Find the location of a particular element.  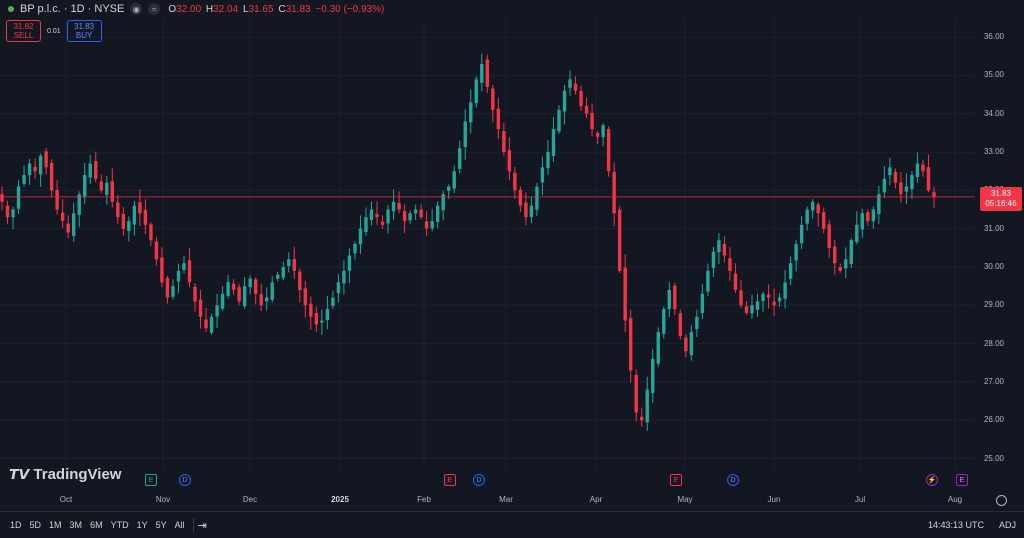

y-tick-label: 27.00 is located at coordinates (993, 381).